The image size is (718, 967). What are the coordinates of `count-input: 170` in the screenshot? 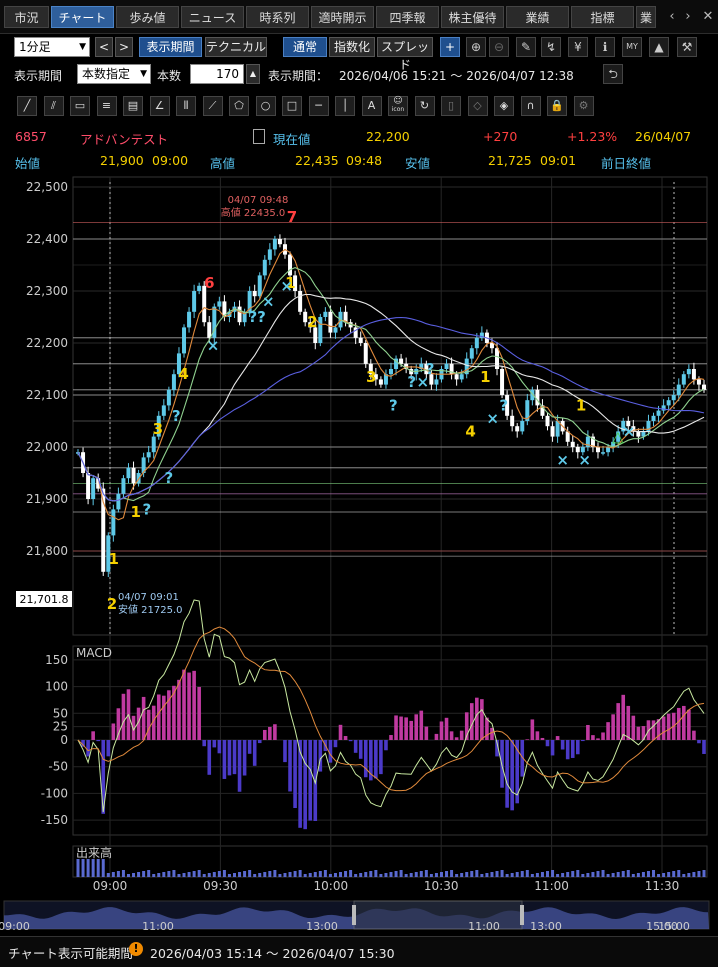 It's located at (217, 74).